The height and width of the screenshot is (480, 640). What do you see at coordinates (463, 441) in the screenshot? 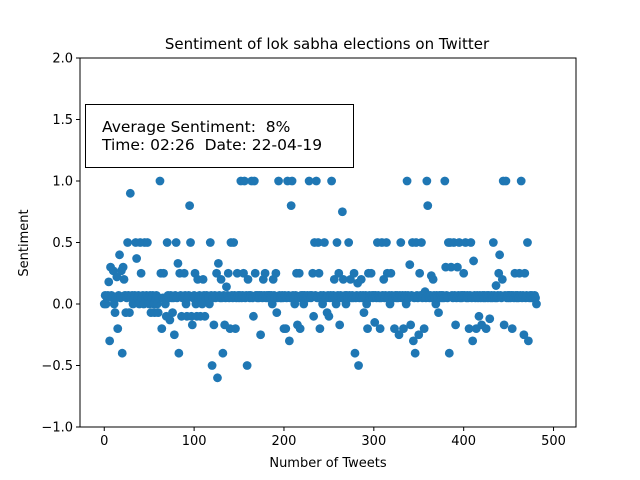
I see `x-tick-label: 400` at bounding box center [463, 441].